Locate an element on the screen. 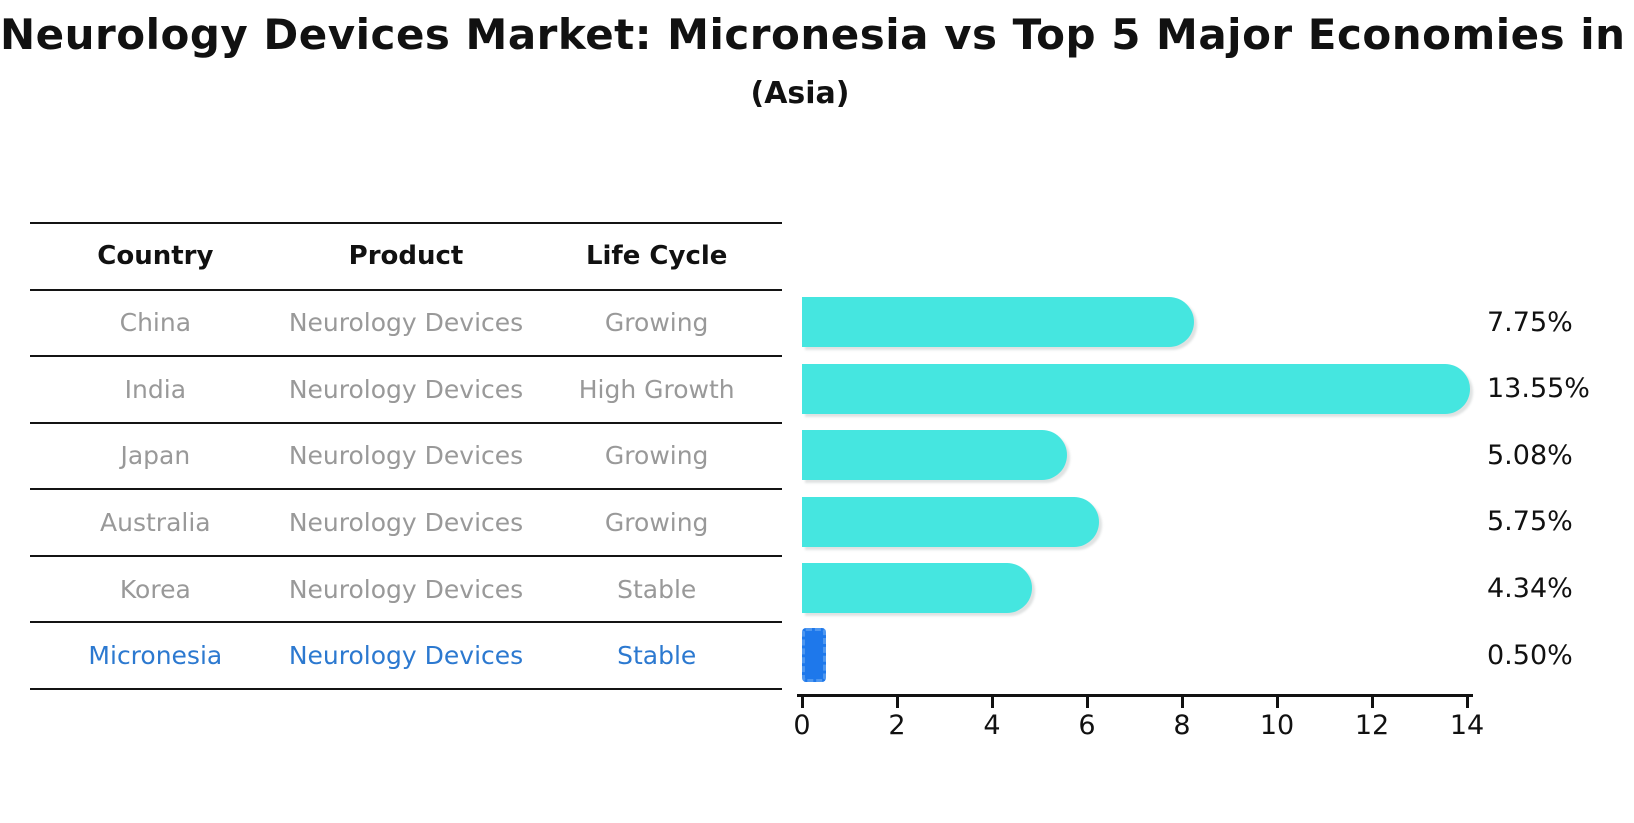 The image size is (1634, 823). x-tick-label: 12 is located at coordinates (1372, 725).